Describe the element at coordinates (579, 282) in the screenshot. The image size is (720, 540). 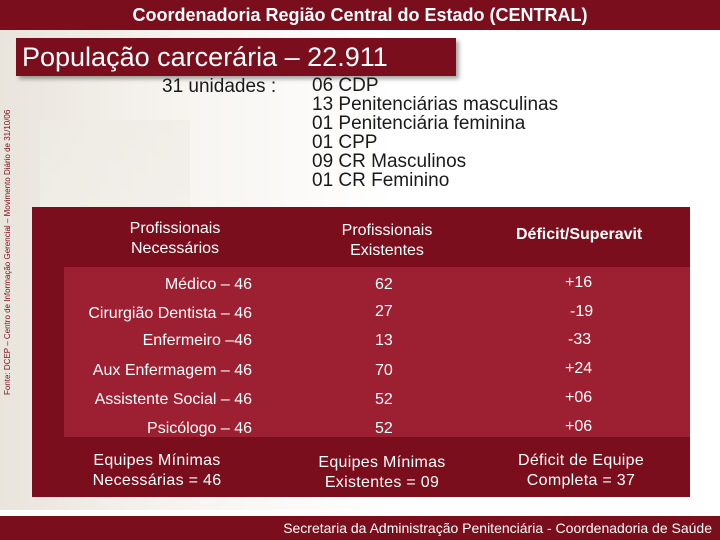
I see `balance-cell: +16` at that location.